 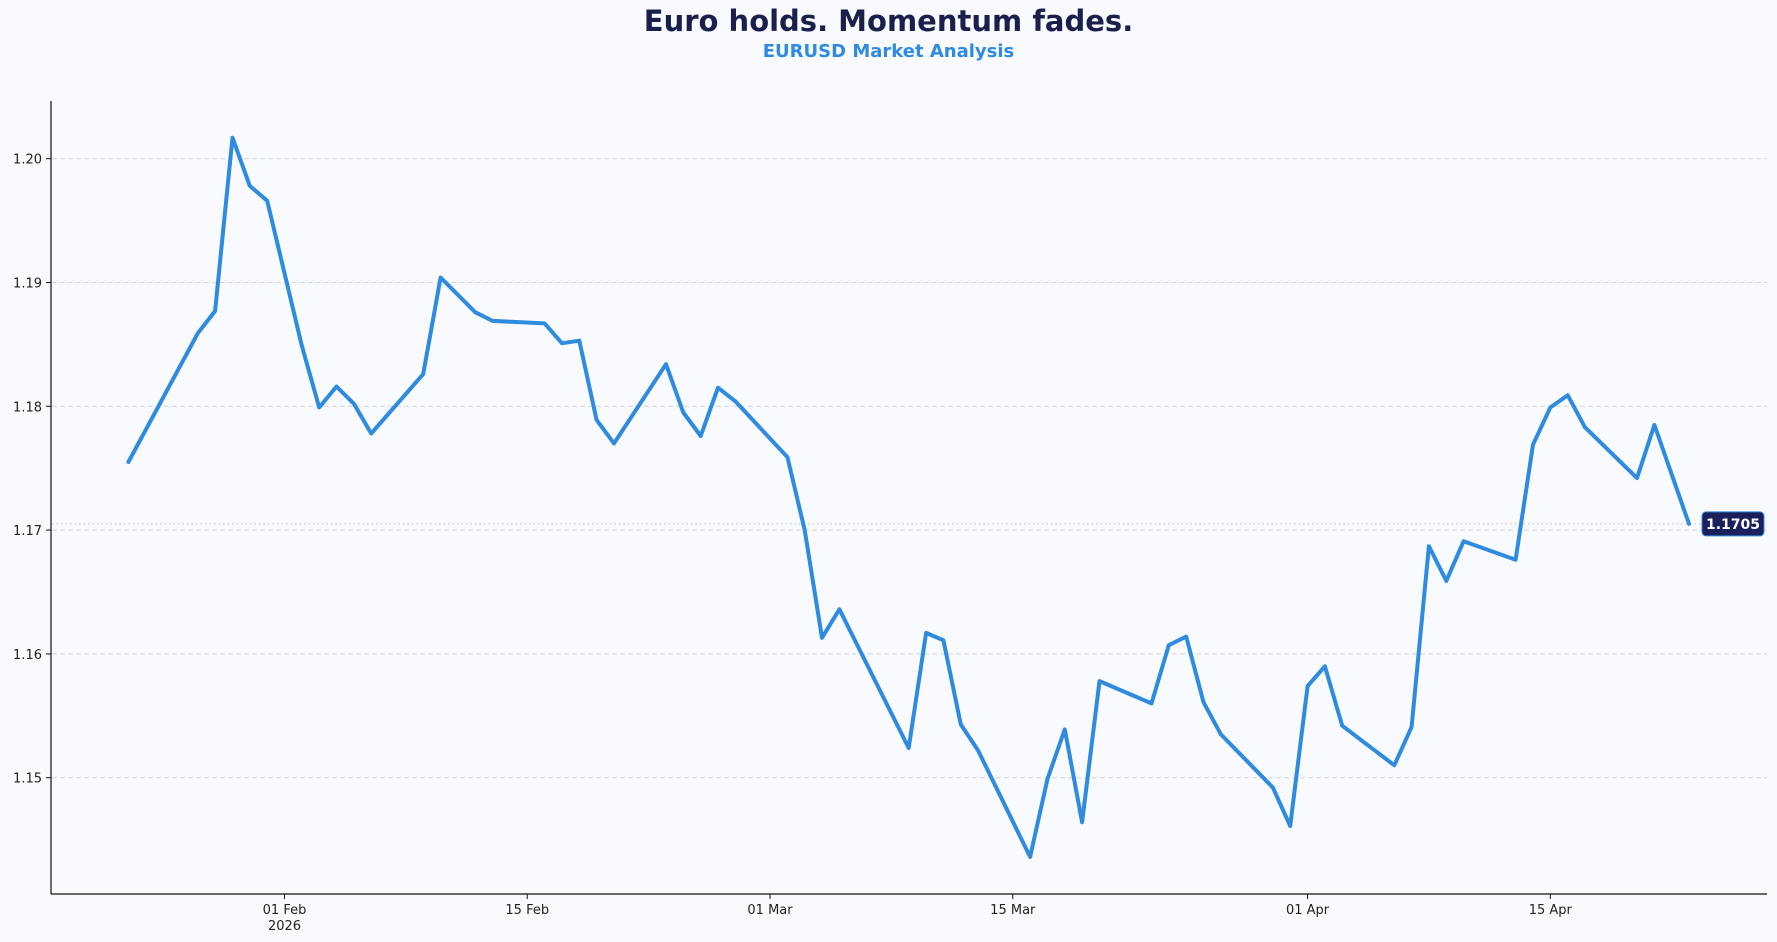 What do you see at coordinates (1308, 910) in the screenshot?
I see `x-tick-label: 01 Apr` at bounding box center [1308, 910].